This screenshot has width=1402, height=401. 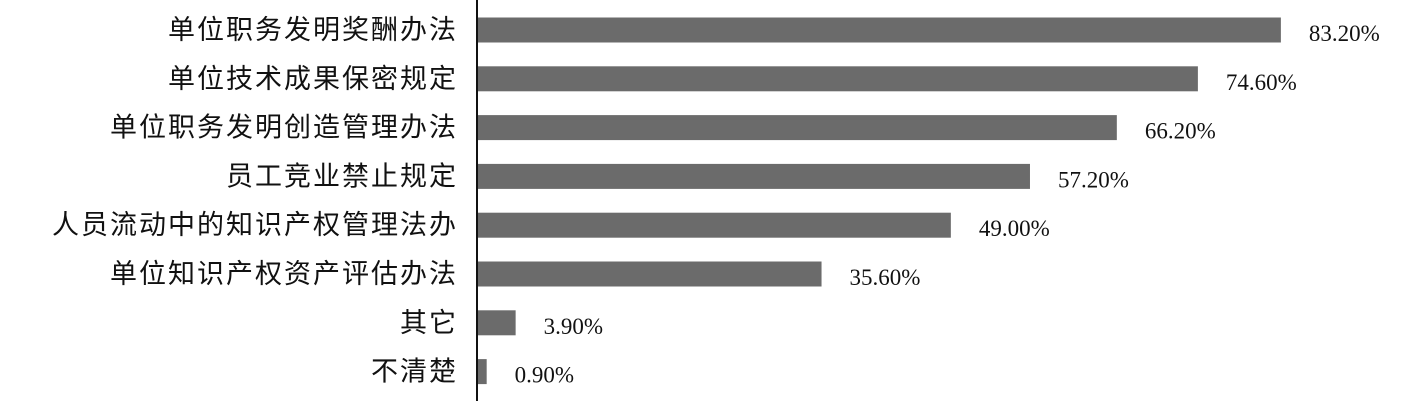 What do you see at coordinates (1180, 131) in the screenshot?
I see `value-label-2: 66.20%` at bounding box center [1180, 131].